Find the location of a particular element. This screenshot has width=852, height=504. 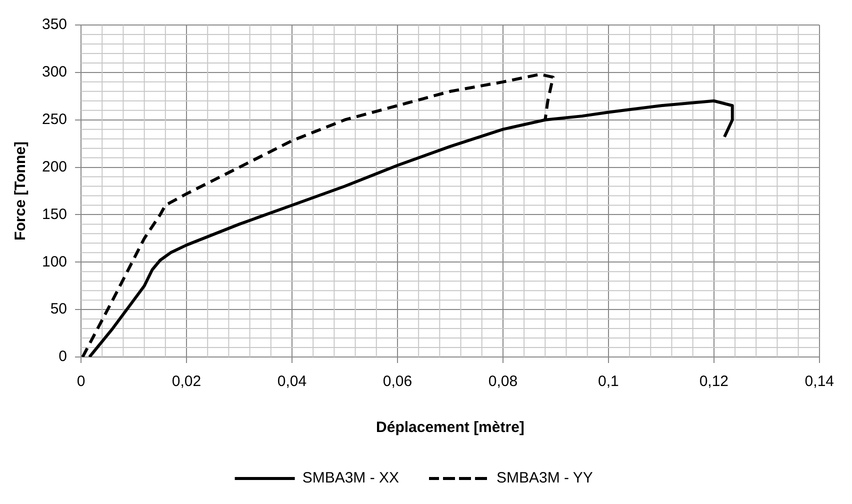

legend-label: SMBA3M - XX is located at coordinates (350, 478).